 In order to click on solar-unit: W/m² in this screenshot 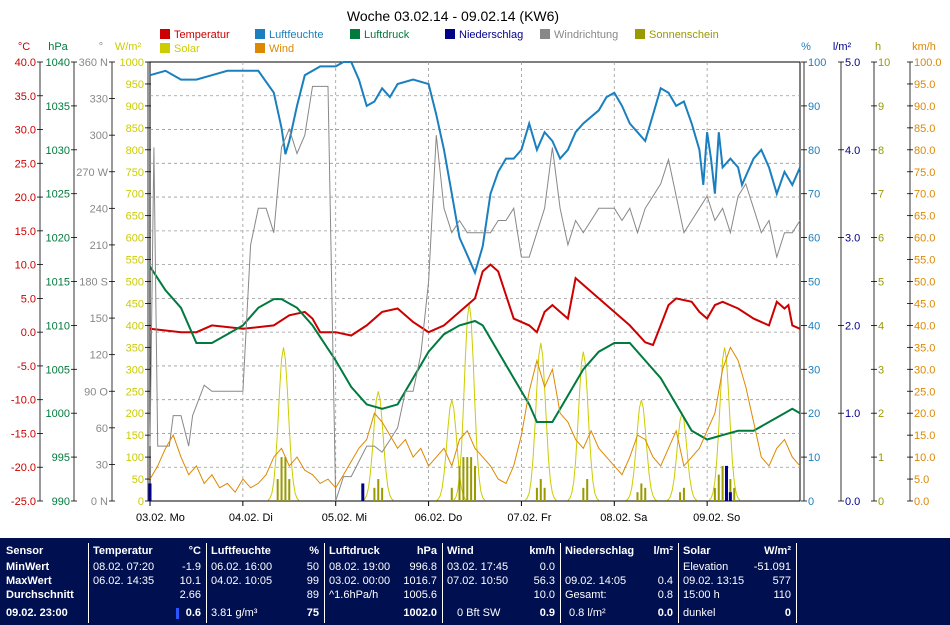, I will do `click(777, 551)`.